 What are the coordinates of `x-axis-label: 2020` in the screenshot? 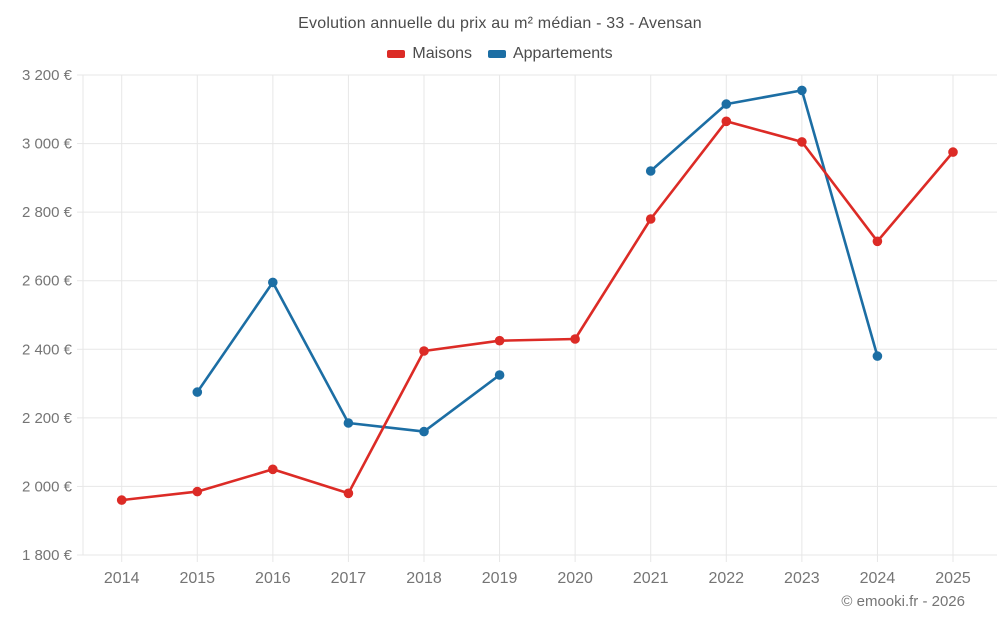 It's located at (575, 578).